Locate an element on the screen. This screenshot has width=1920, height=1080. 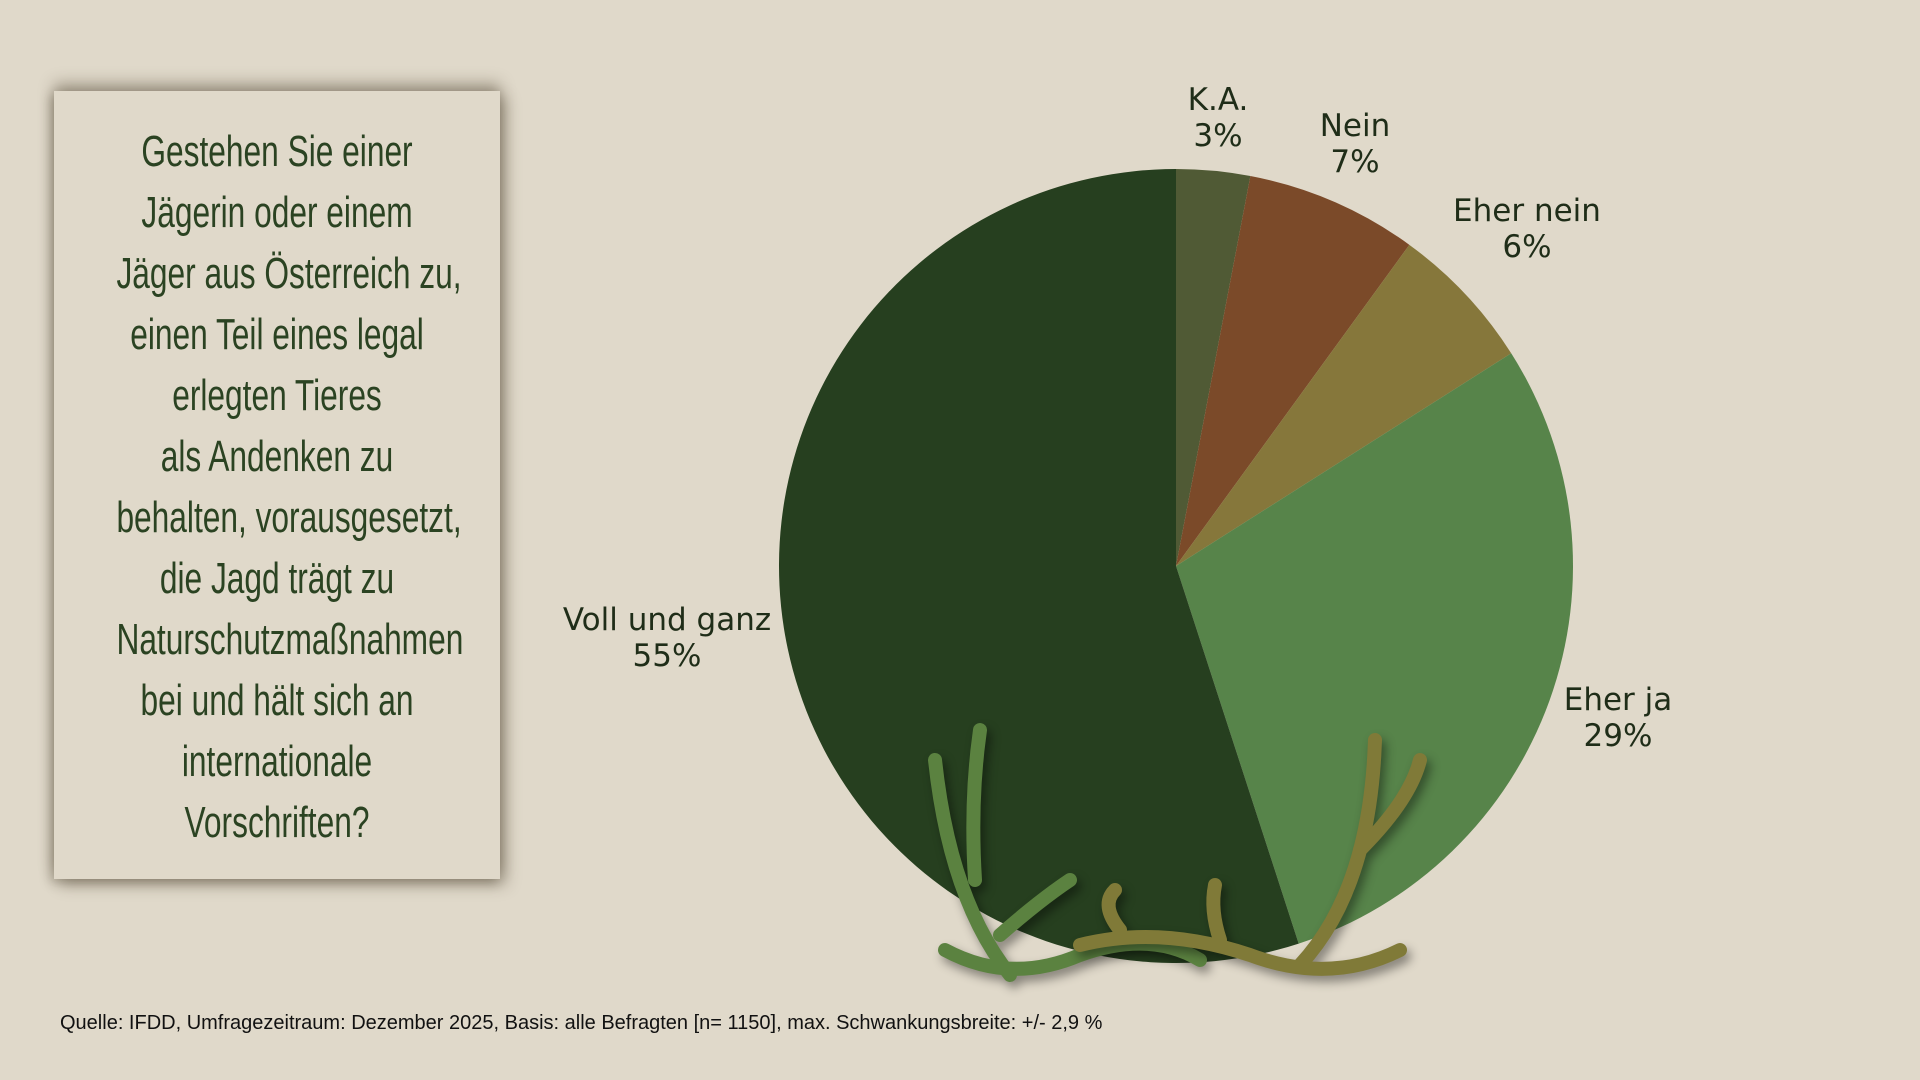
question-line: bei und hält sich an is located at coordinates (277, 700).